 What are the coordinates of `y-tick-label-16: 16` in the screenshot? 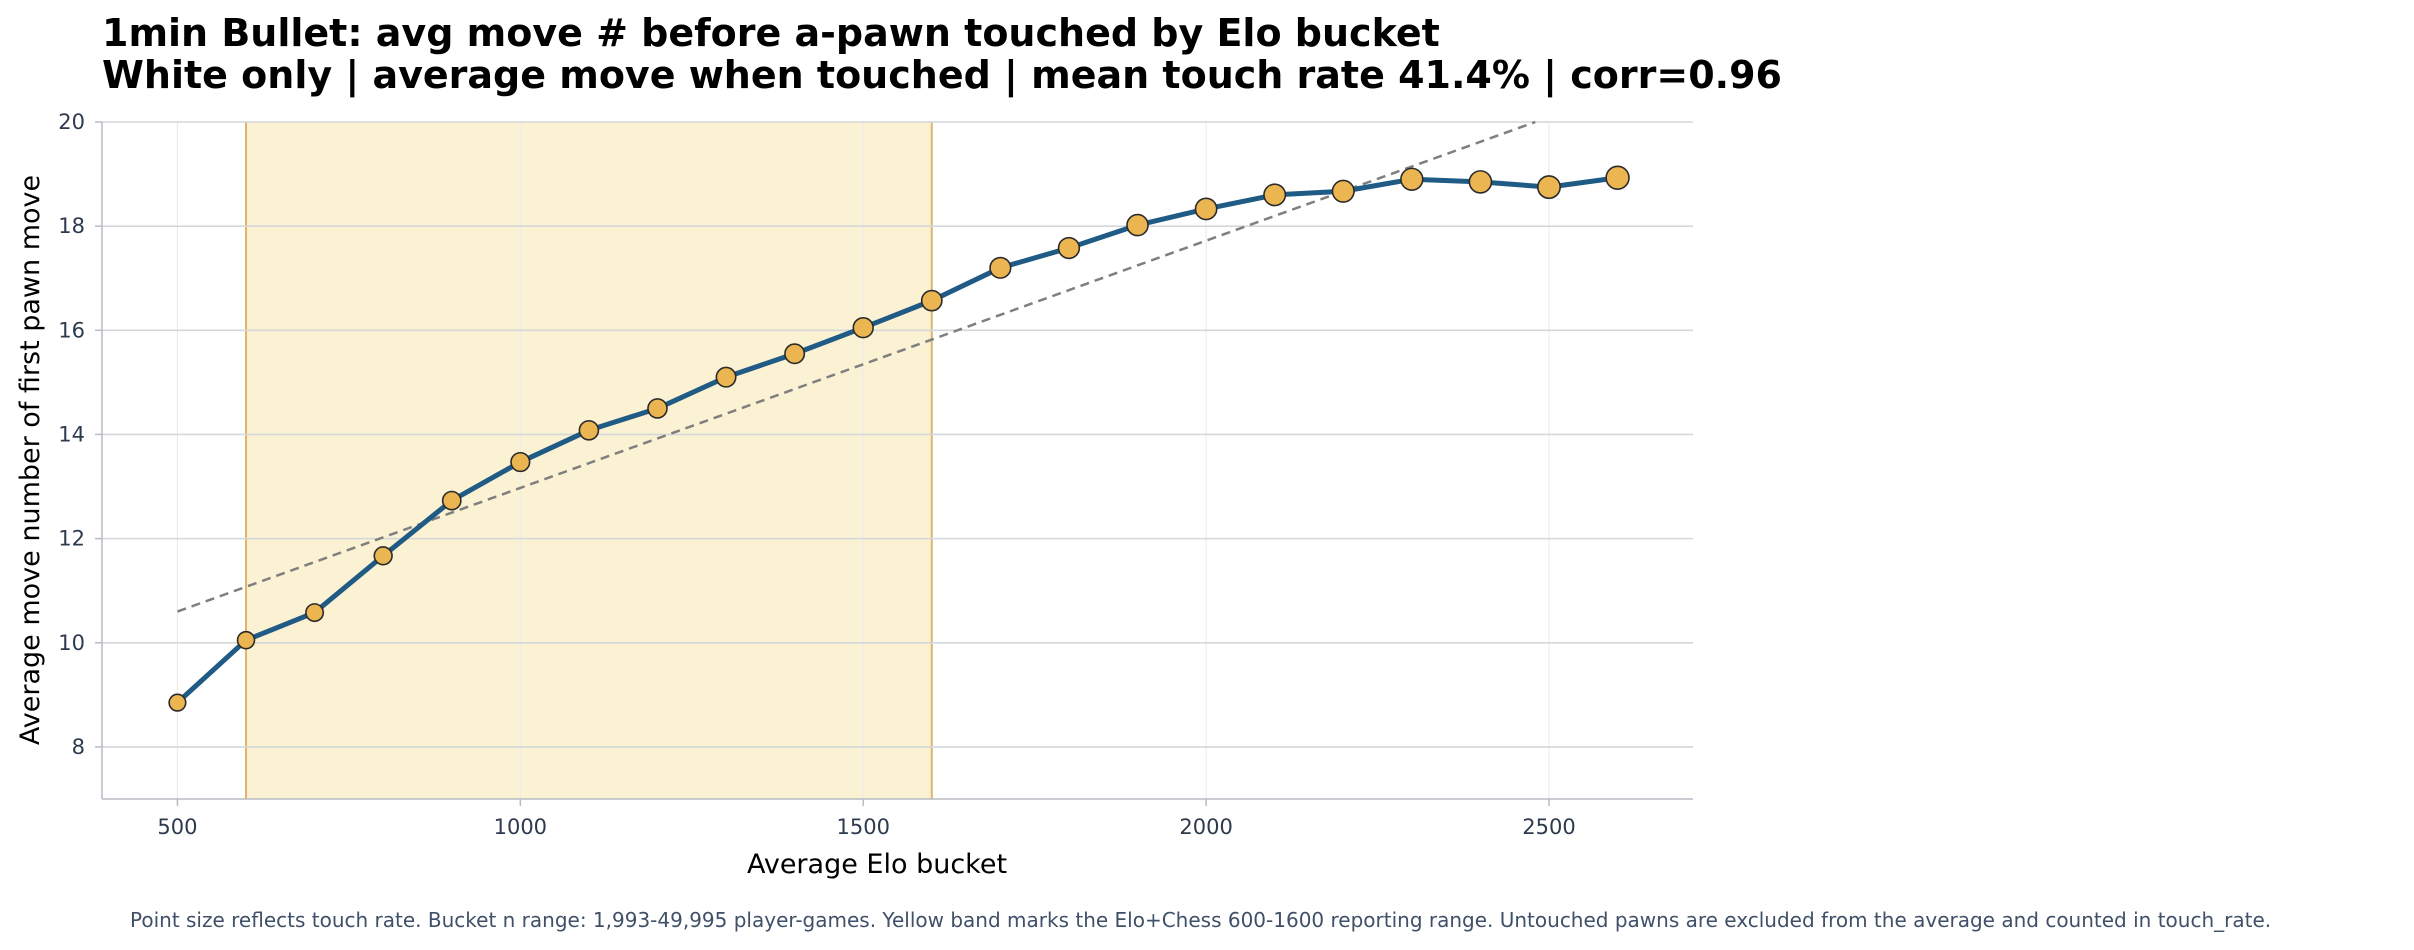 It's located at (71, 330).